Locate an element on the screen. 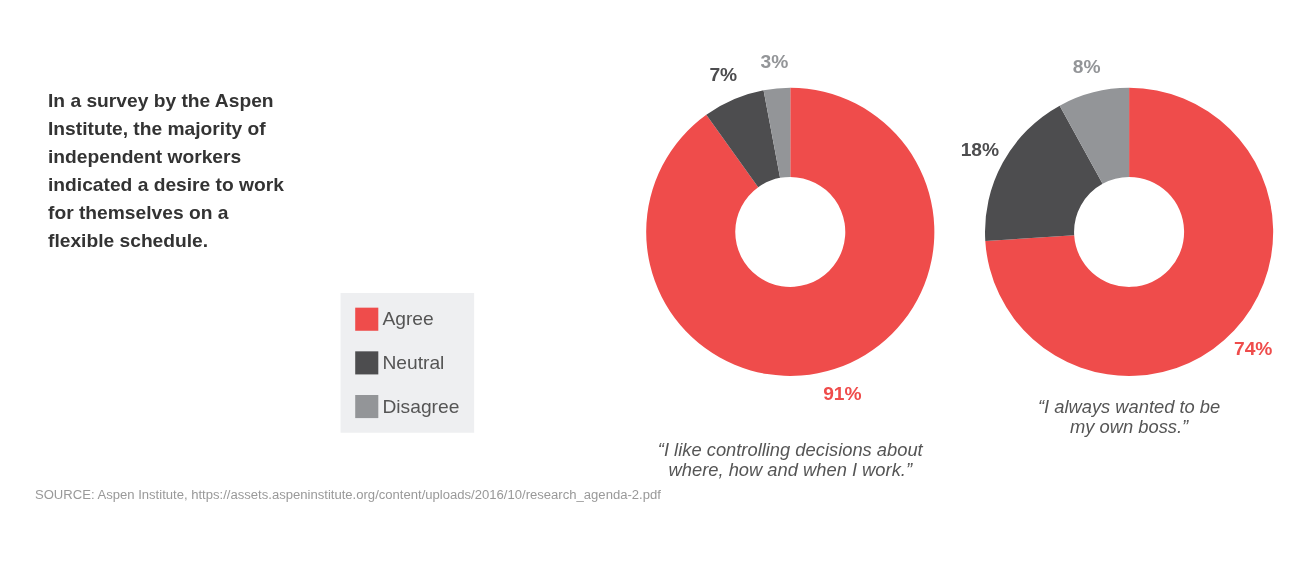 This screenshot has height=573, width=1295. source-note: SOURCE: Aspen Institute, https://assets.aspeninstitute.org/content/uploads/2016/10/research_agenda-2.pdf is located at coordinates (348, 495).